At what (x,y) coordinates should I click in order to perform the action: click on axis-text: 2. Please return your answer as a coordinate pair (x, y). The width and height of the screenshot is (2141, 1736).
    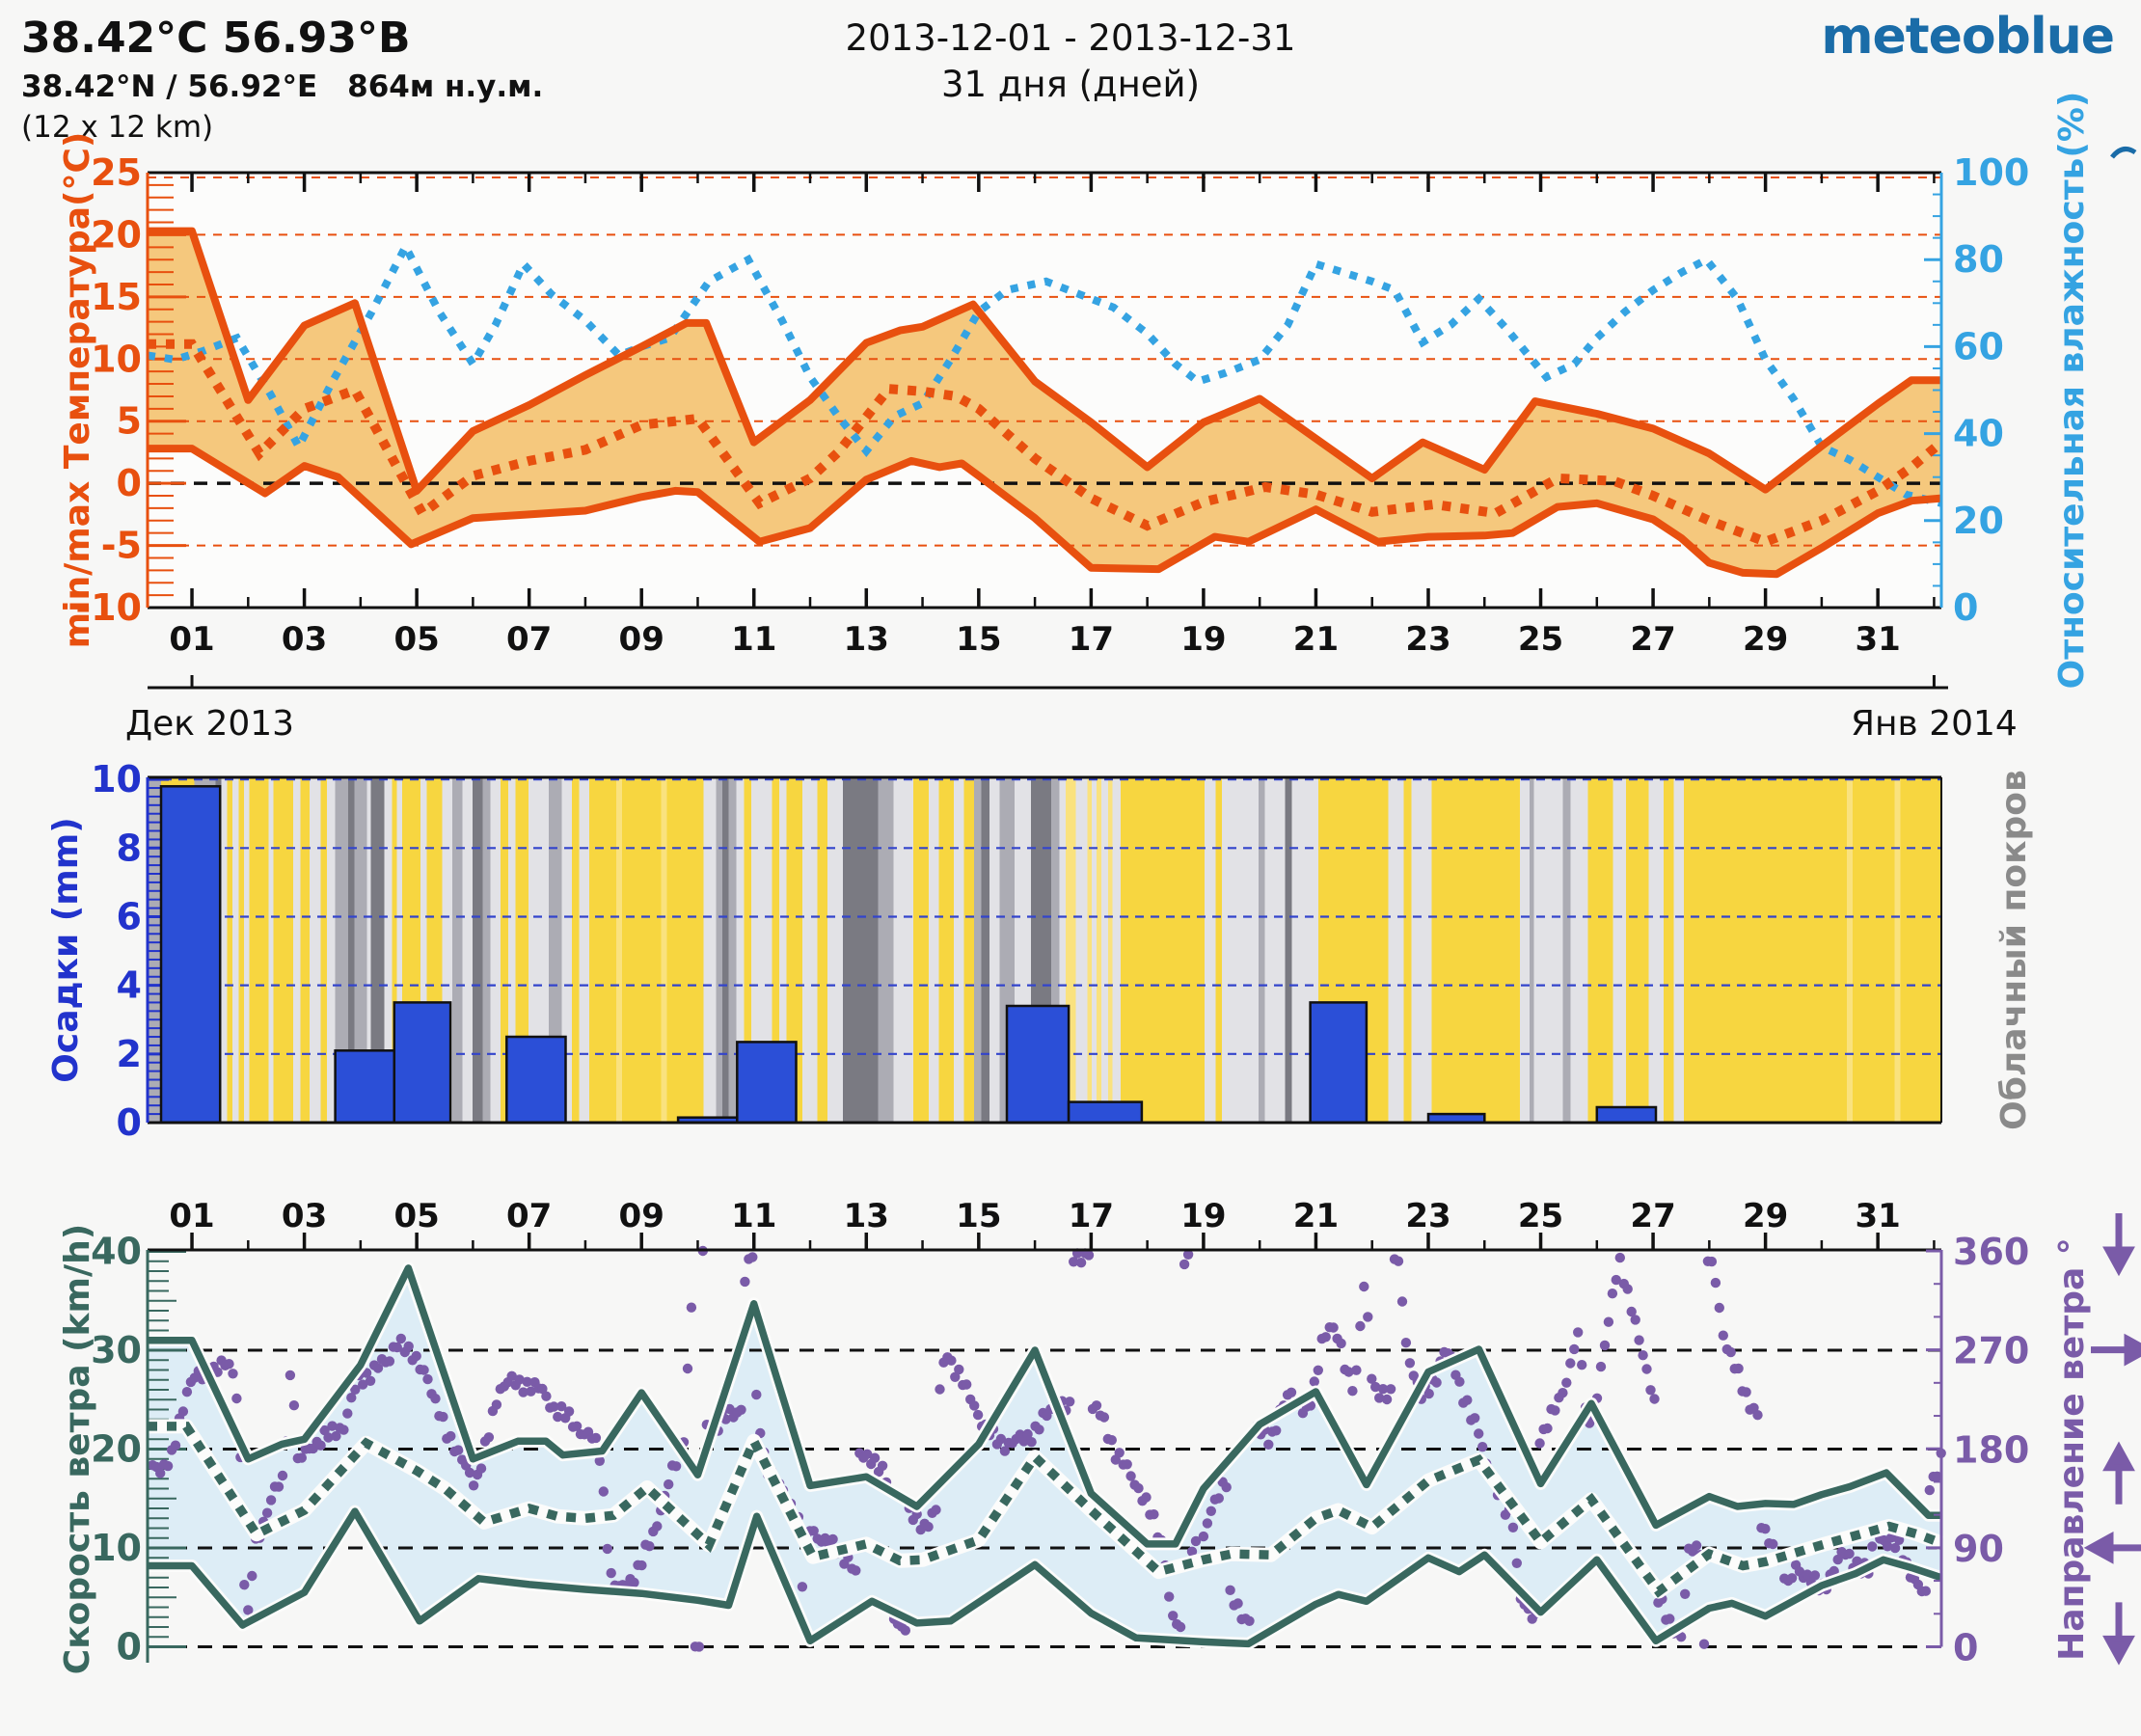
    Looking at the image, I should click on (130, 1054).